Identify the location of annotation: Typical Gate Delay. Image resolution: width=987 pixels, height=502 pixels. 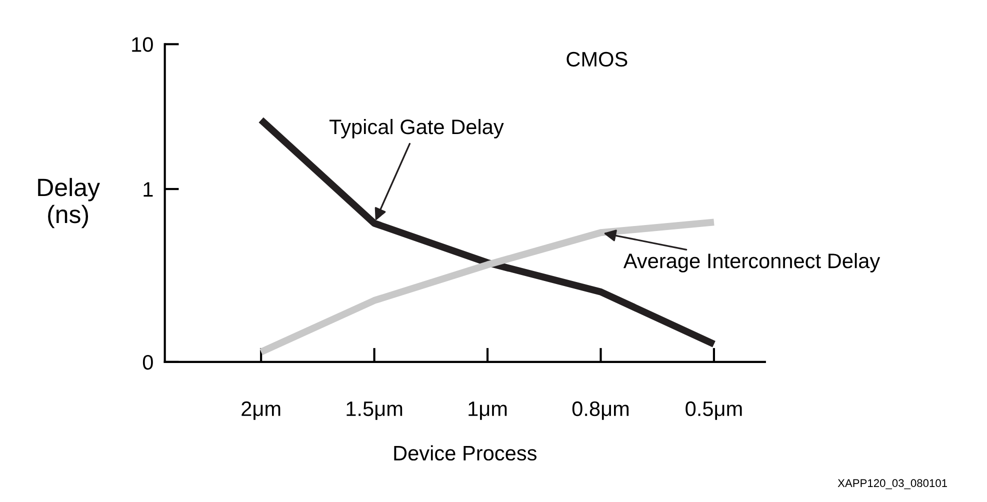
(416, 128).